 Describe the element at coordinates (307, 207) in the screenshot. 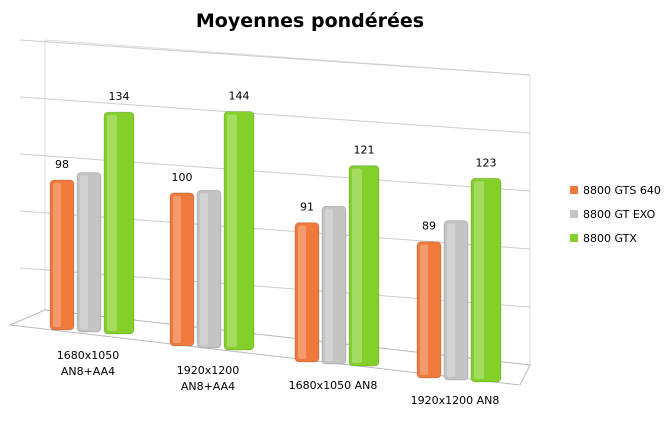

I see `data-label: 91` at that location.